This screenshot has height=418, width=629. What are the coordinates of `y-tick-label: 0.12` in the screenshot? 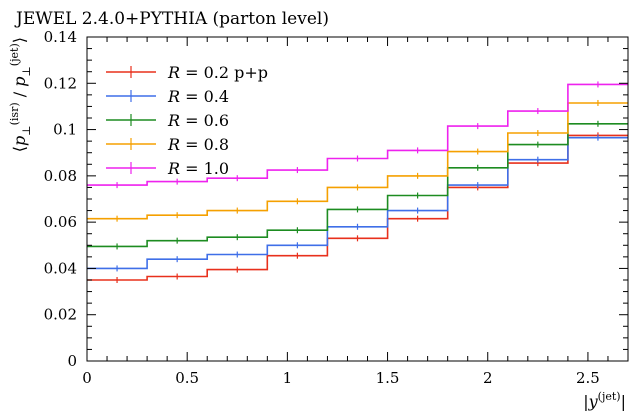 It's located at (60, 83).